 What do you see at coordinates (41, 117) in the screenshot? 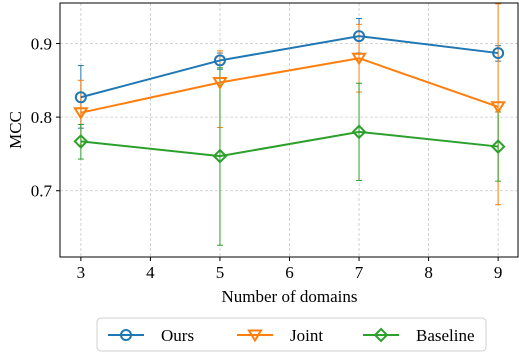
I see `y-tick-label: 0.8` at bounding box center [41, 117].